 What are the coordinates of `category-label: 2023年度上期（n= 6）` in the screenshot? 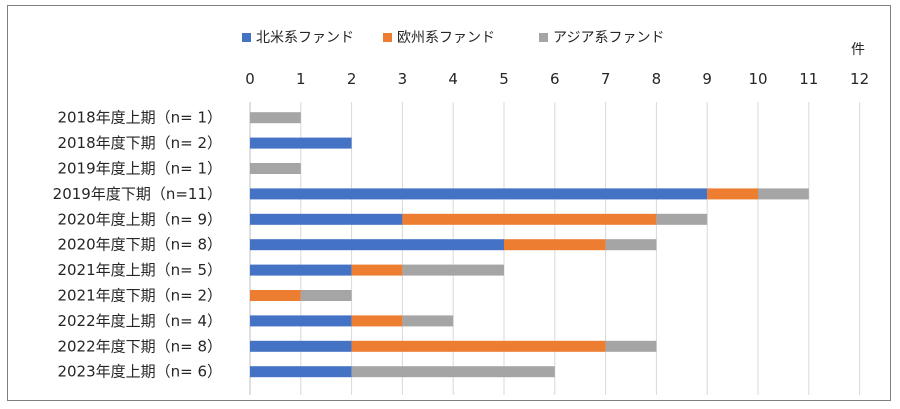 It's located at (139, 372).